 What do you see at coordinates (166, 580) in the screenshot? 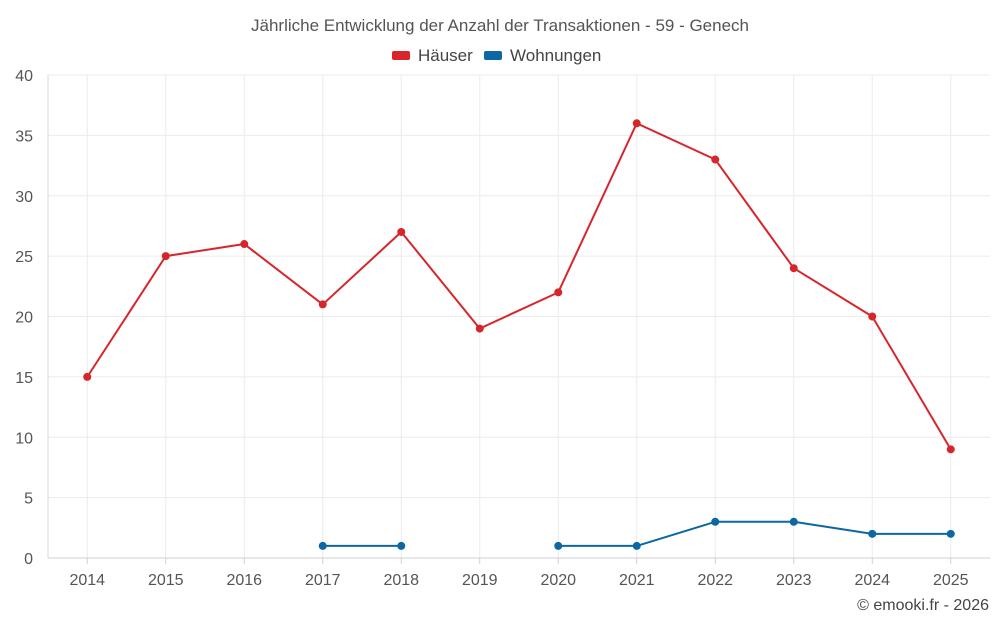
I see `x-tick-label: 2015` at bounding box center [166, 580].